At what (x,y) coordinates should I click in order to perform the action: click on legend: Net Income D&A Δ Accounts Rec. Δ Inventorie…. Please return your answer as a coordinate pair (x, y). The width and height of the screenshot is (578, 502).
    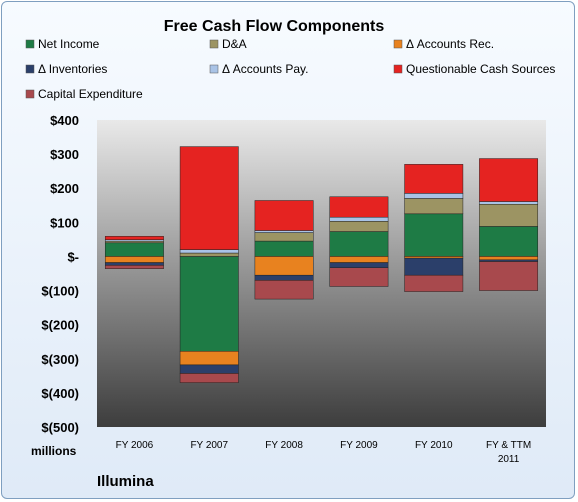
    Looking at the image, I should click on (290, 69).